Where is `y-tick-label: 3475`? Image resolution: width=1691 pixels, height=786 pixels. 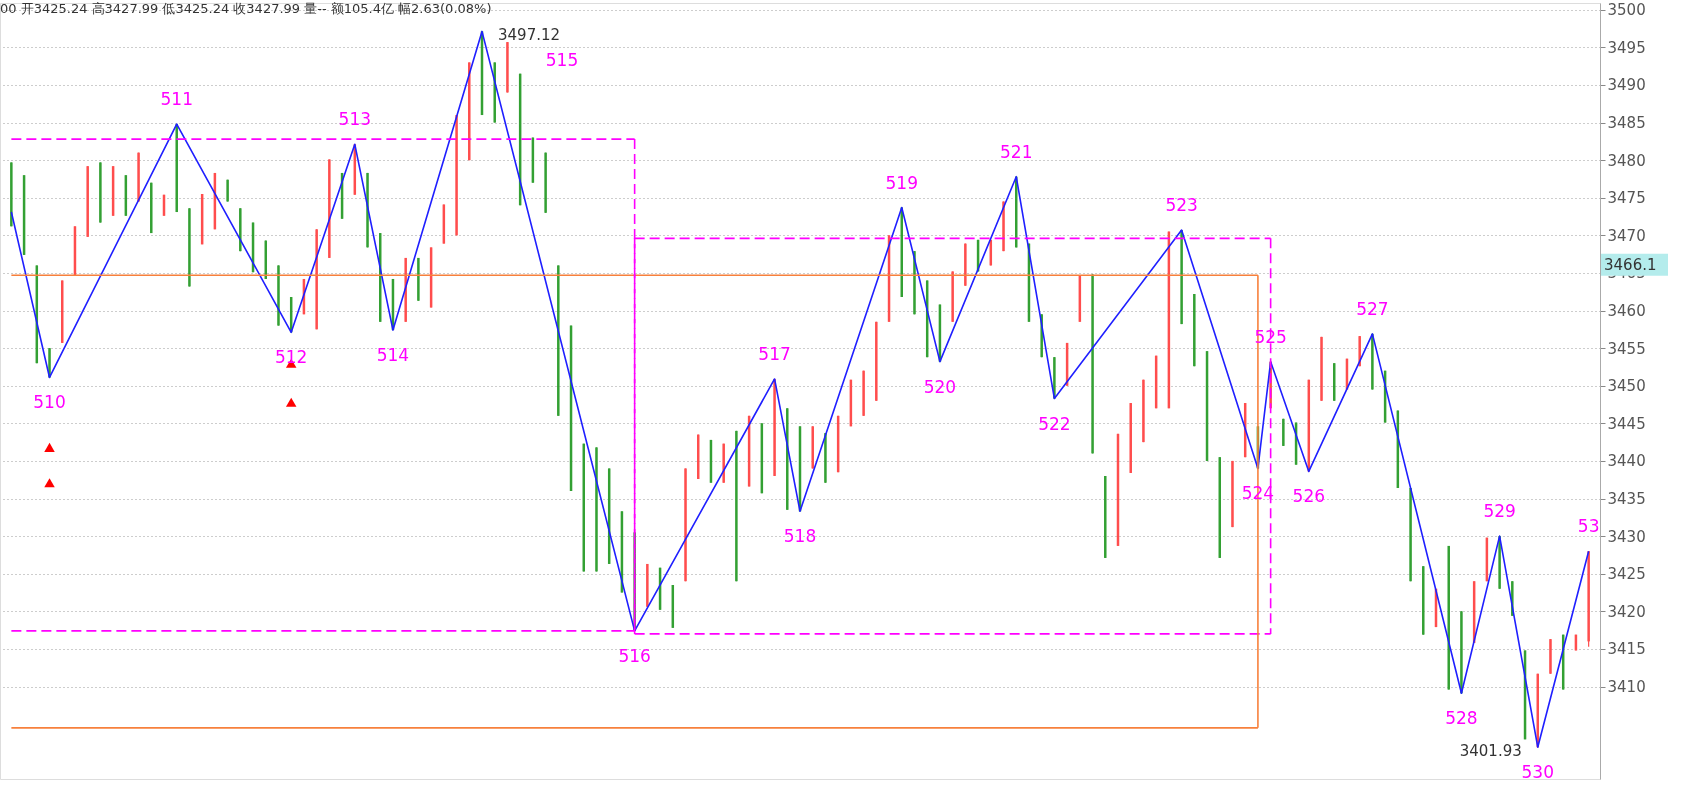
y-tick-label: 3475 is located at coordinates (1626, 198).